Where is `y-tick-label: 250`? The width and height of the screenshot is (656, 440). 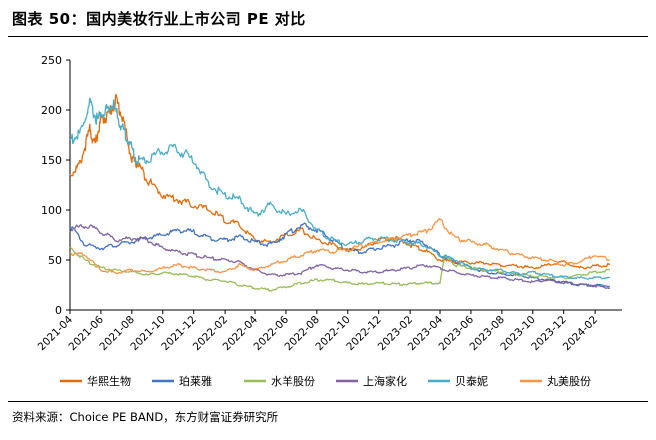
y-tick-label: 250 is located at coordinates (51, 60).